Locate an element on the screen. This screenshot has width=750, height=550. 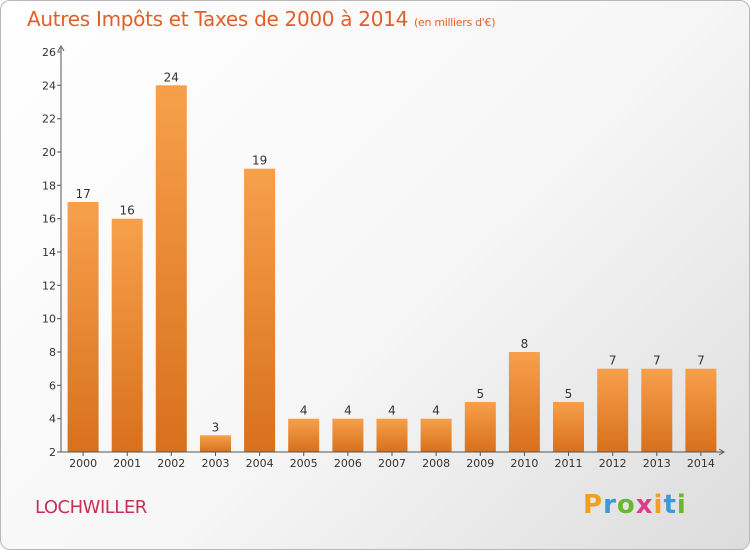
x-tick-label-2000: 2000 is located at coordinates (83, 463).